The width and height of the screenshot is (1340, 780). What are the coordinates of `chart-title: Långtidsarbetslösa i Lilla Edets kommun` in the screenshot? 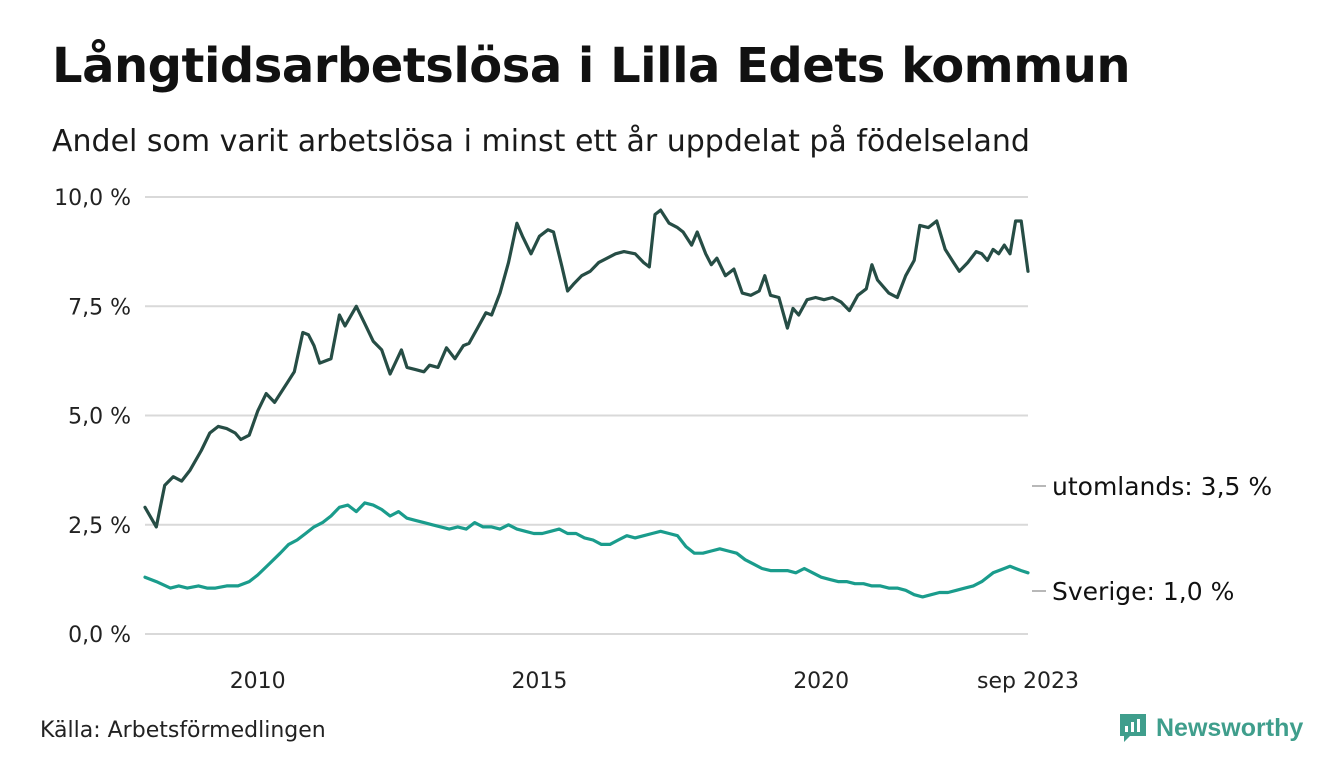 It's located at (591, 66).